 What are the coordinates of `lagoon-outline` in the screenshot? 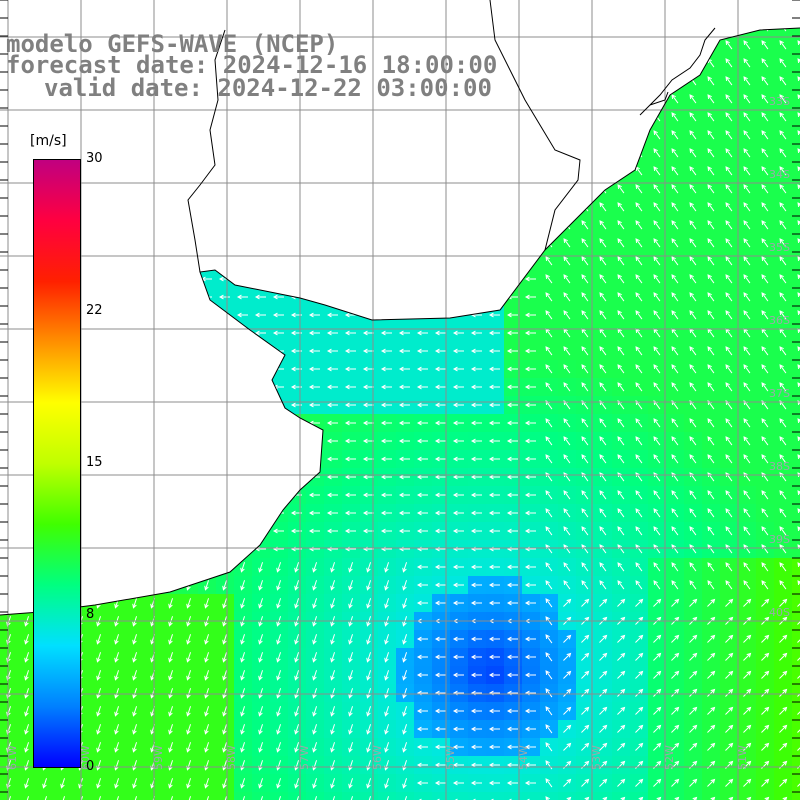 It's located at (677, 71).